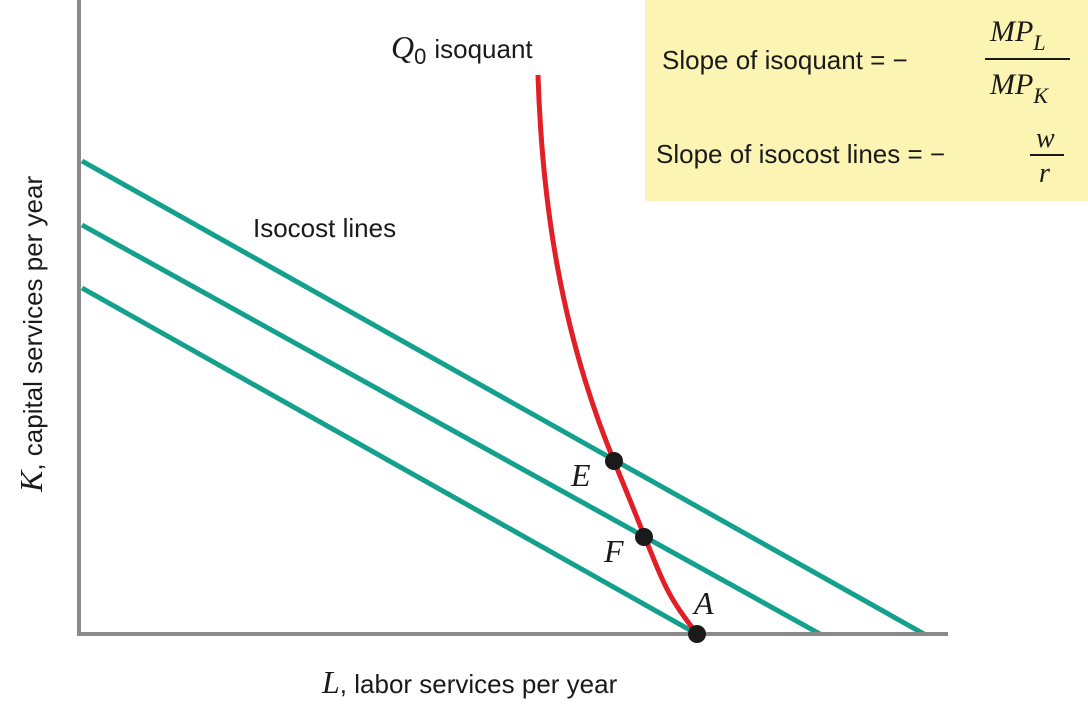 The image size is (1088, 704). I want to click on isoquant-label-subscript: 0, so click(420, 56).